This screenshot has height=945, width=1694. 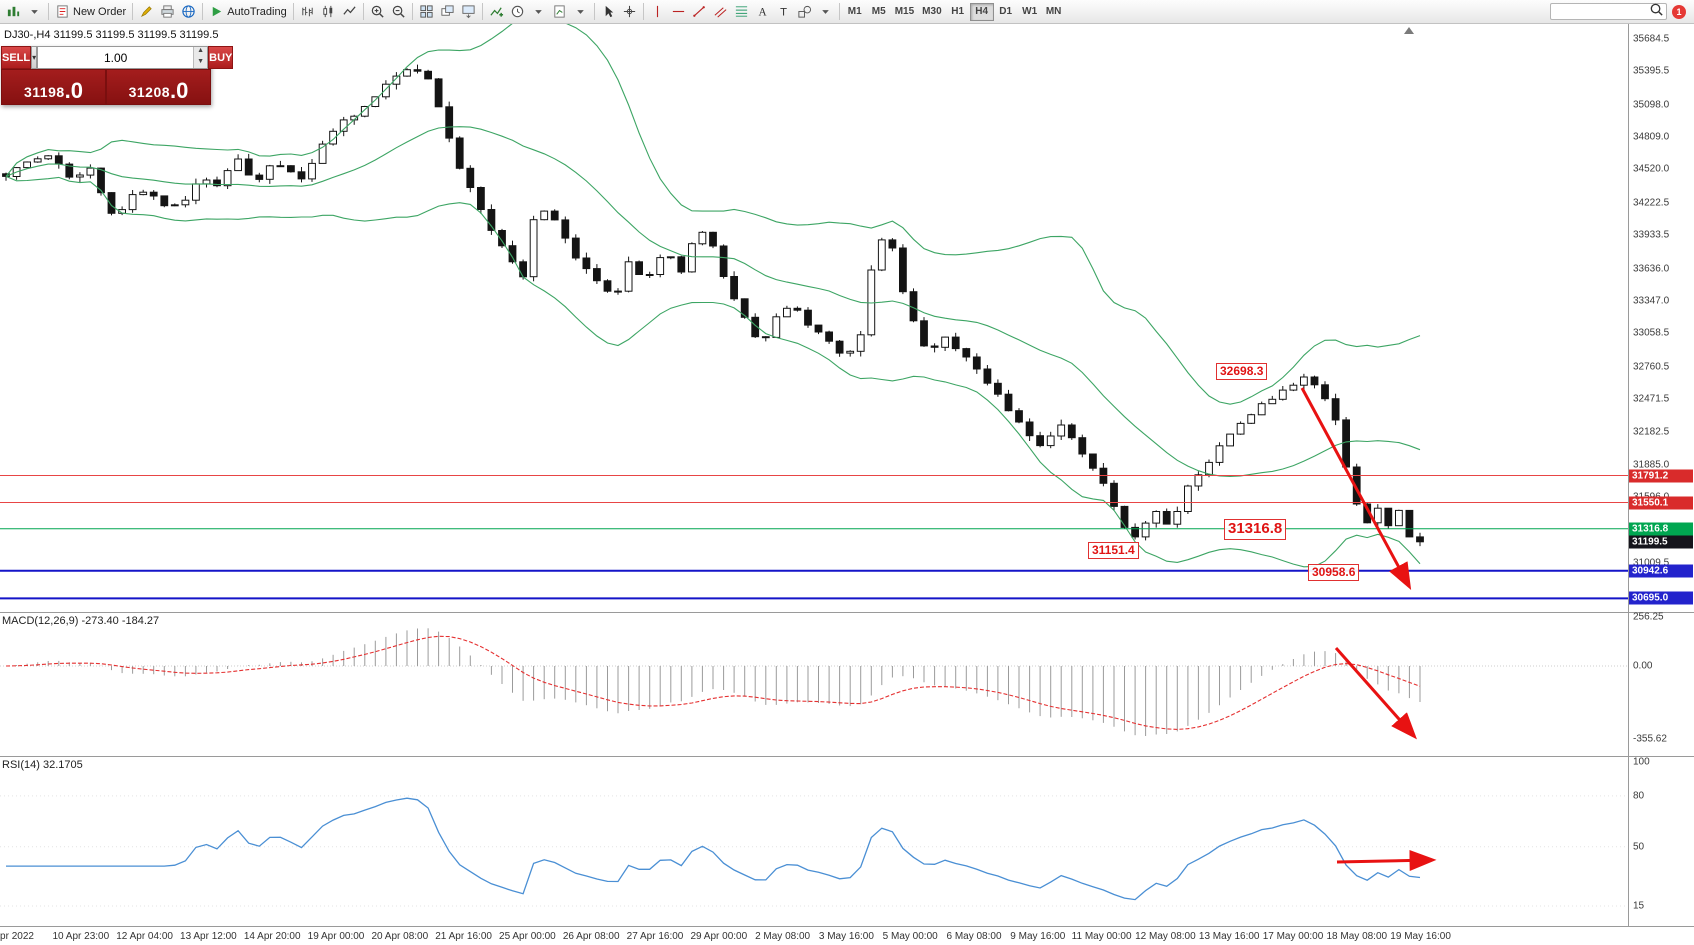 What do you see at coordinates (349, 12) in the screenshot?
I see `line-chart-mode-button` at bounding box center [349, 12].